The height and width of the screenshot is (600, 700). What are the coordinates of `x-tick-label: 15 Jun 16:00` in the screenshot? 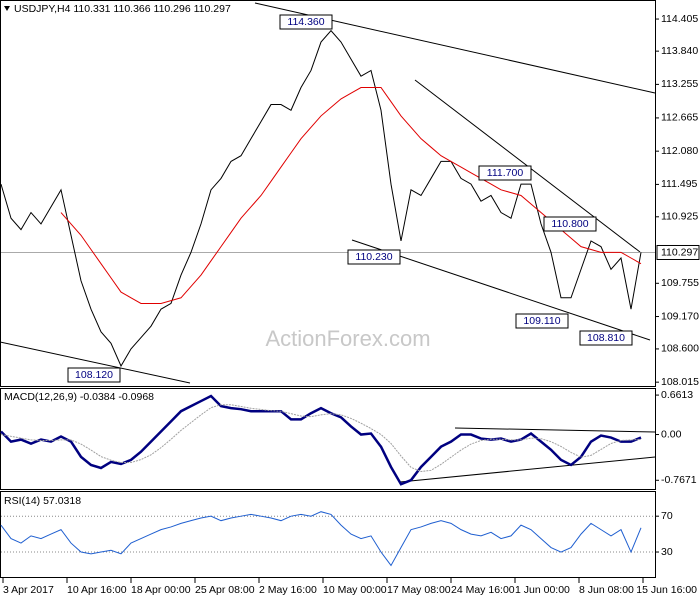 It's located at (666, 590).